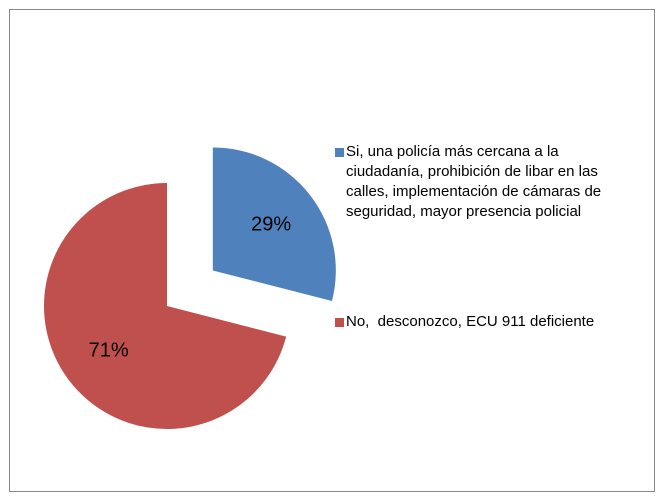  What do you see at coordinates (271, 225) in the screenshot?
I see `data-label: 29%` at bounding box center [271, 225].